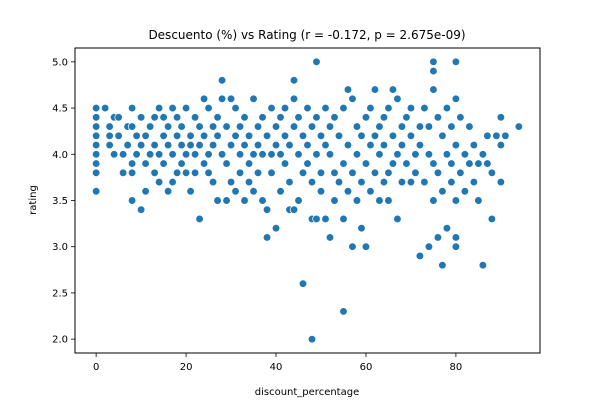 This screenshot has height=400, width=600. Describe the element at coordinates (33, 200) in the screenshot. I see `y-axis-label: rating` at that location.